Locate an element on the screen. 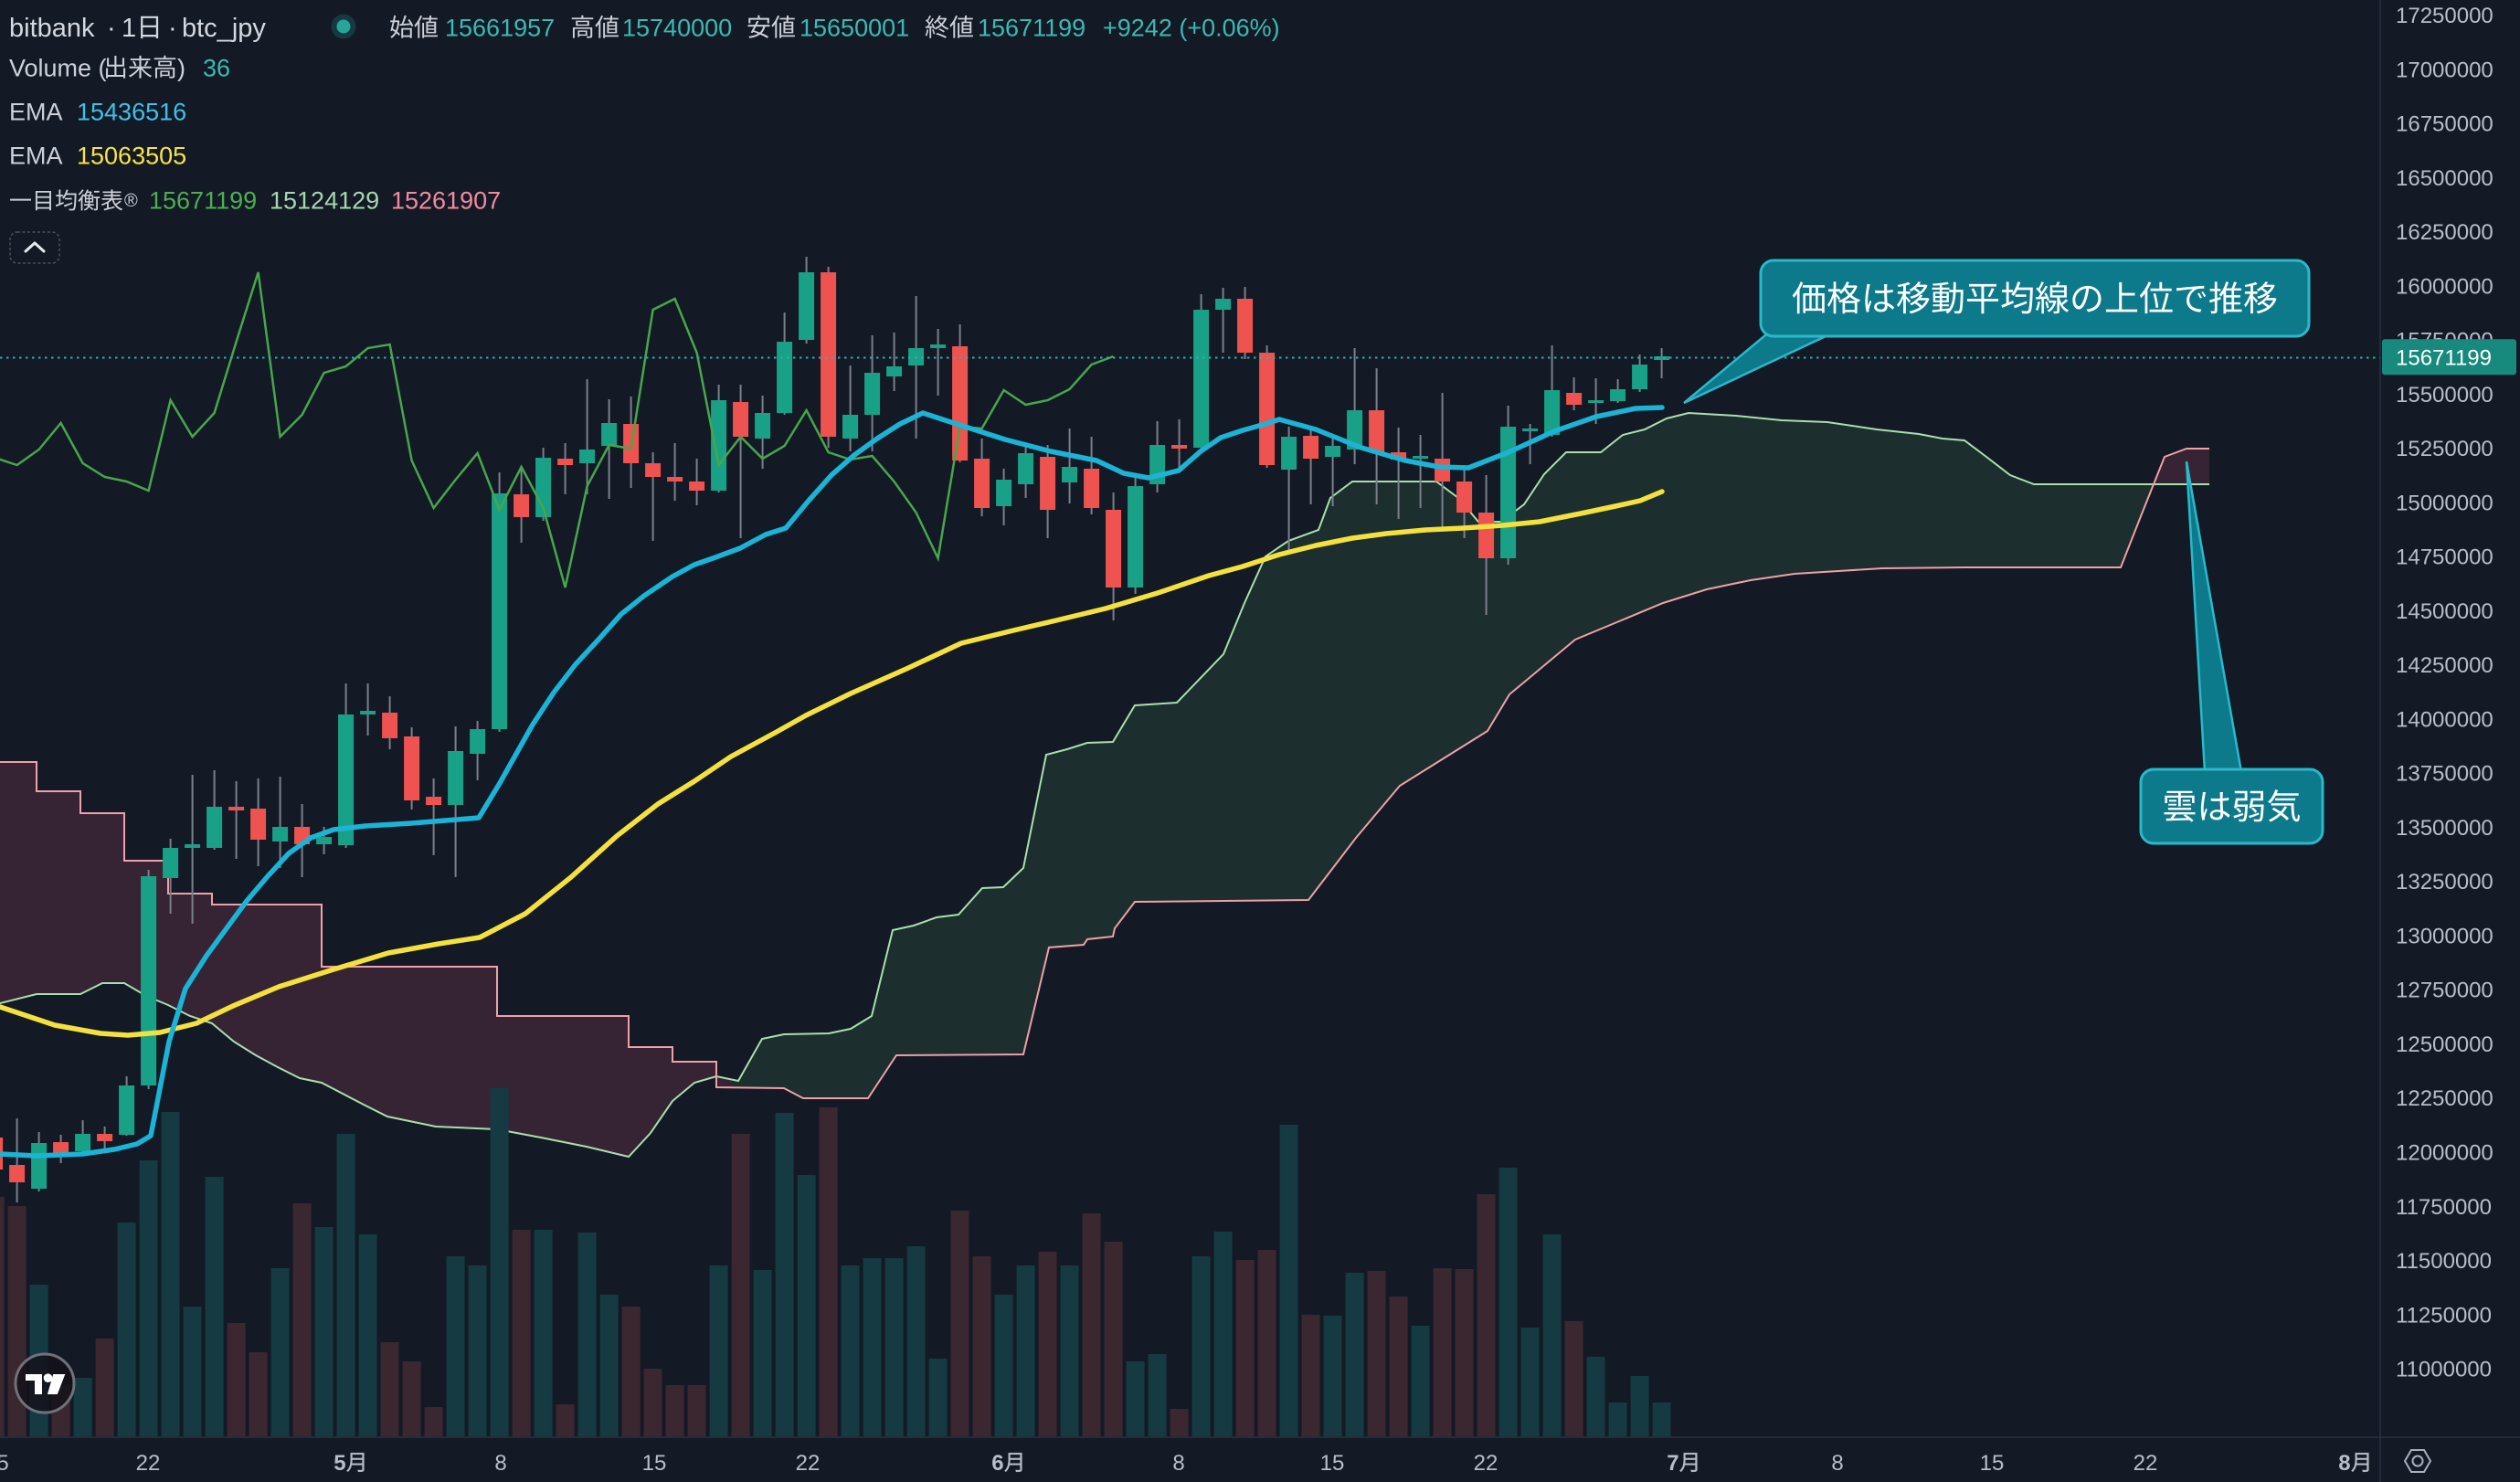 This screenshot has height=1482, width=2520. svg-text: 11500000 is located at coordinates (2444, 1261).